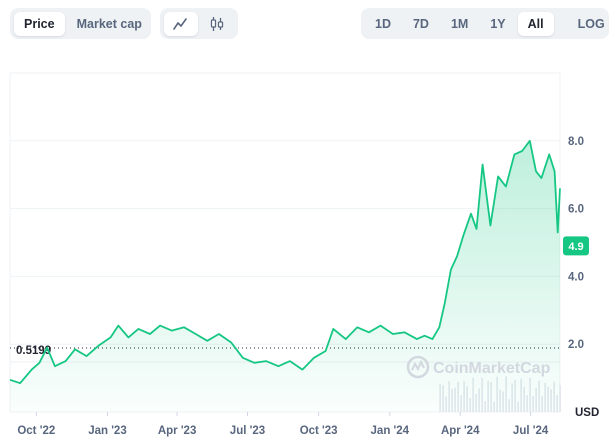 The height and width of the screenshot is (439, 614). What do you see at coordinates (36, 431) in the screenshot?
I see `x-tick-label: Oct '22` at bounding box center [36, 431].